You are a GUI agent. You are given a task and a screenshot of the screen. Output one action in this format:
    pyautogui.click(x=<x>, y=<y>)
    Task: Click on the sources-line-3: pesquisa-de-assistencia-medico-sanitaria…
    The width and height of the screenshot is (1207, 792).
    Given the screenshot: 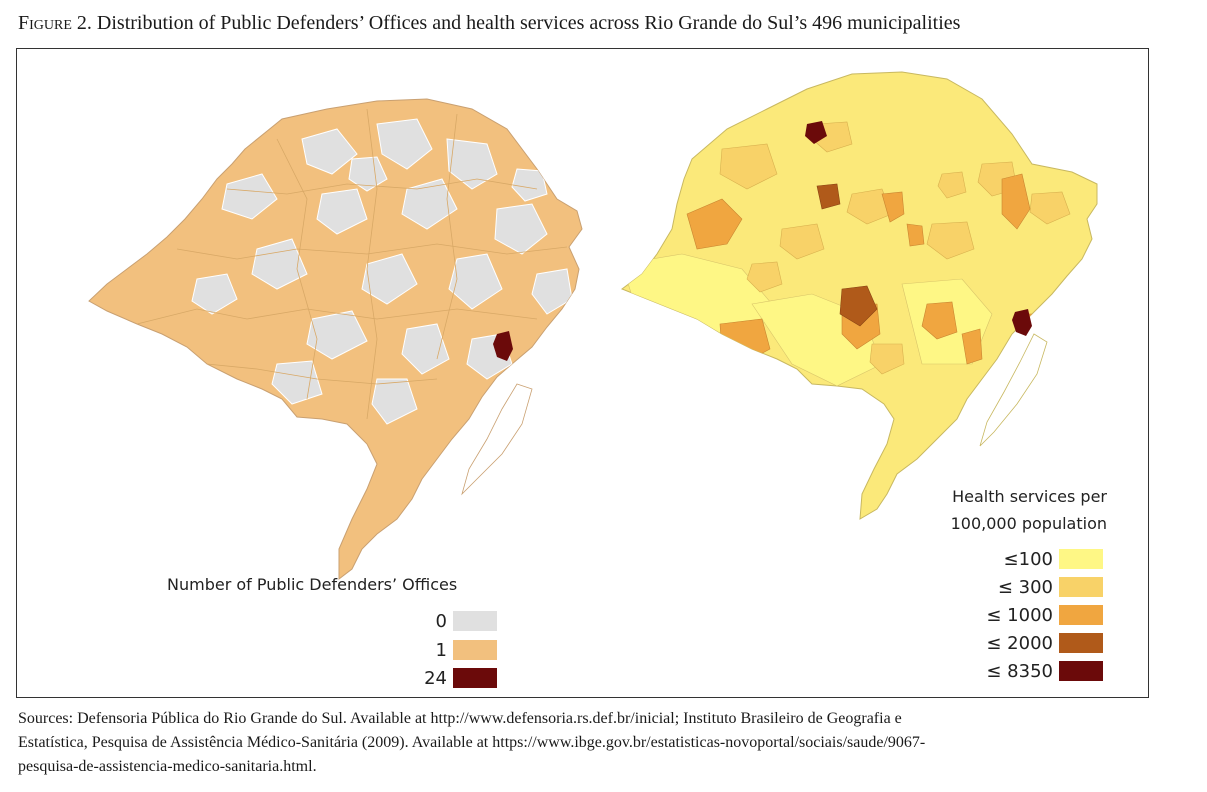 What is the action you would take?
    pyautogui.click(x=167, y=766)
    